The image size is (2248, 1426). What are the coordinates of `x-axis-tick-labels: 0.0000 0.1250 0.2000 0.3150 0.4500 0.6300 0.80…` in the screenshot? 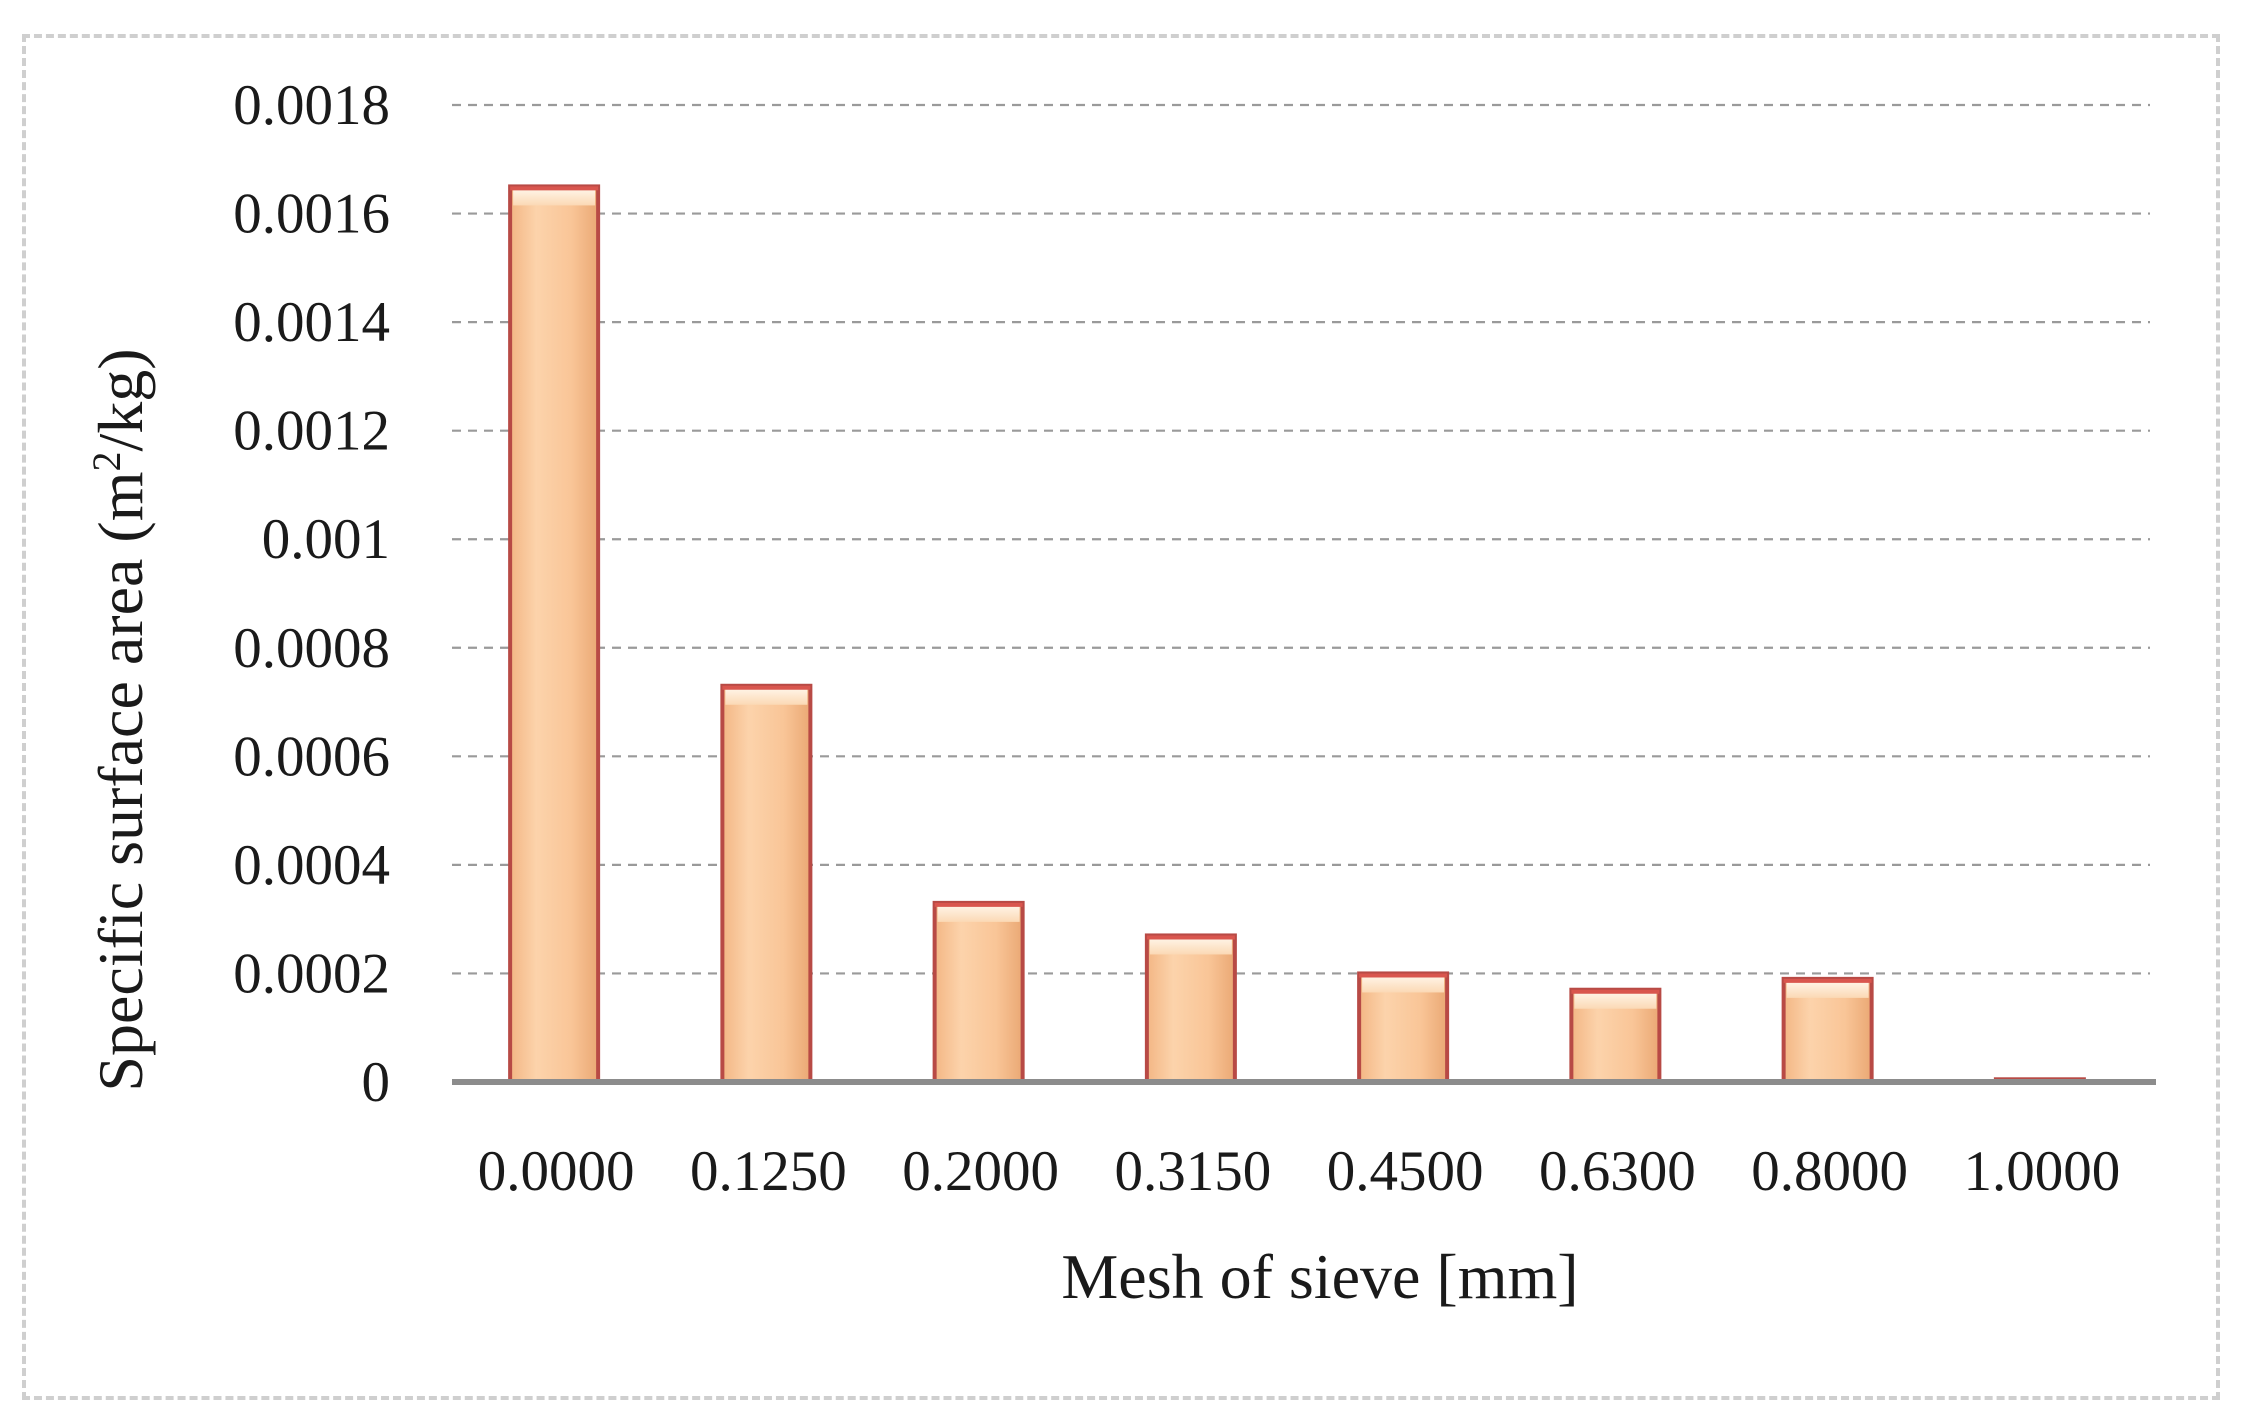 It's located at (1299, 1171).